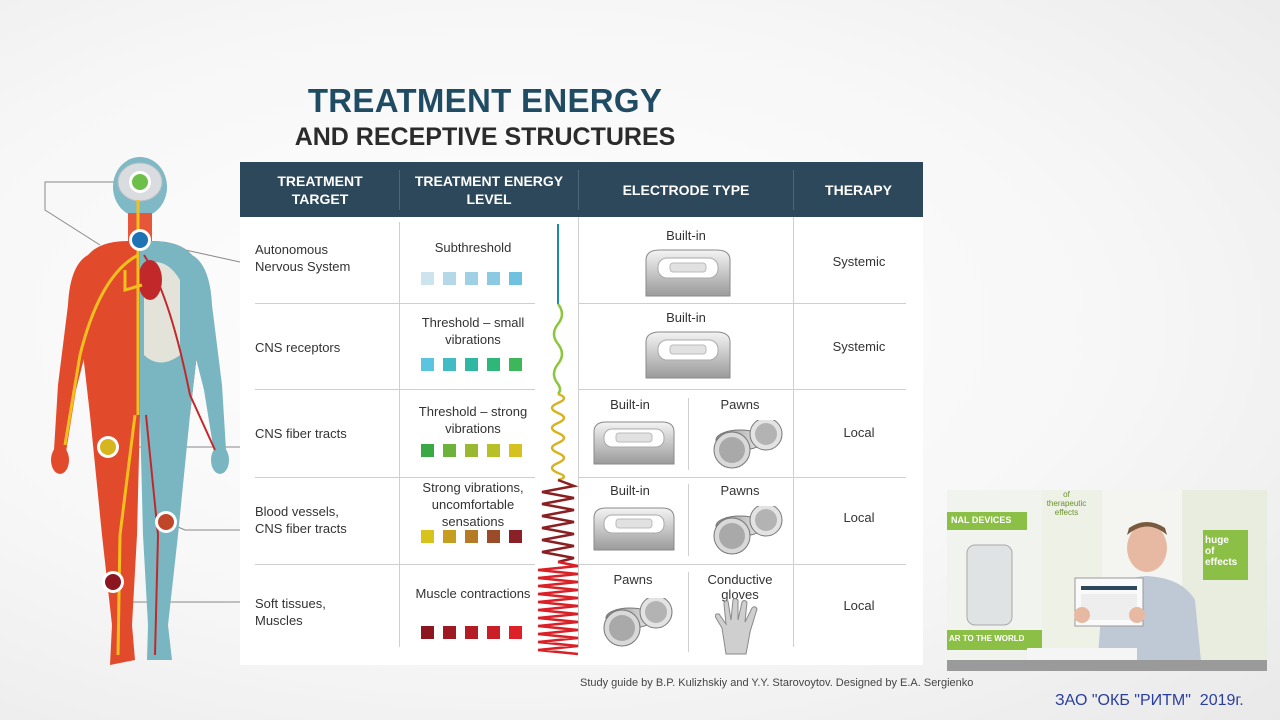 The height and width of the screenshot is (720, 1280). Describe the element at coordinates (633, 579) in the screenshot. I see `electrode-label-5a: Pawns` at that location.